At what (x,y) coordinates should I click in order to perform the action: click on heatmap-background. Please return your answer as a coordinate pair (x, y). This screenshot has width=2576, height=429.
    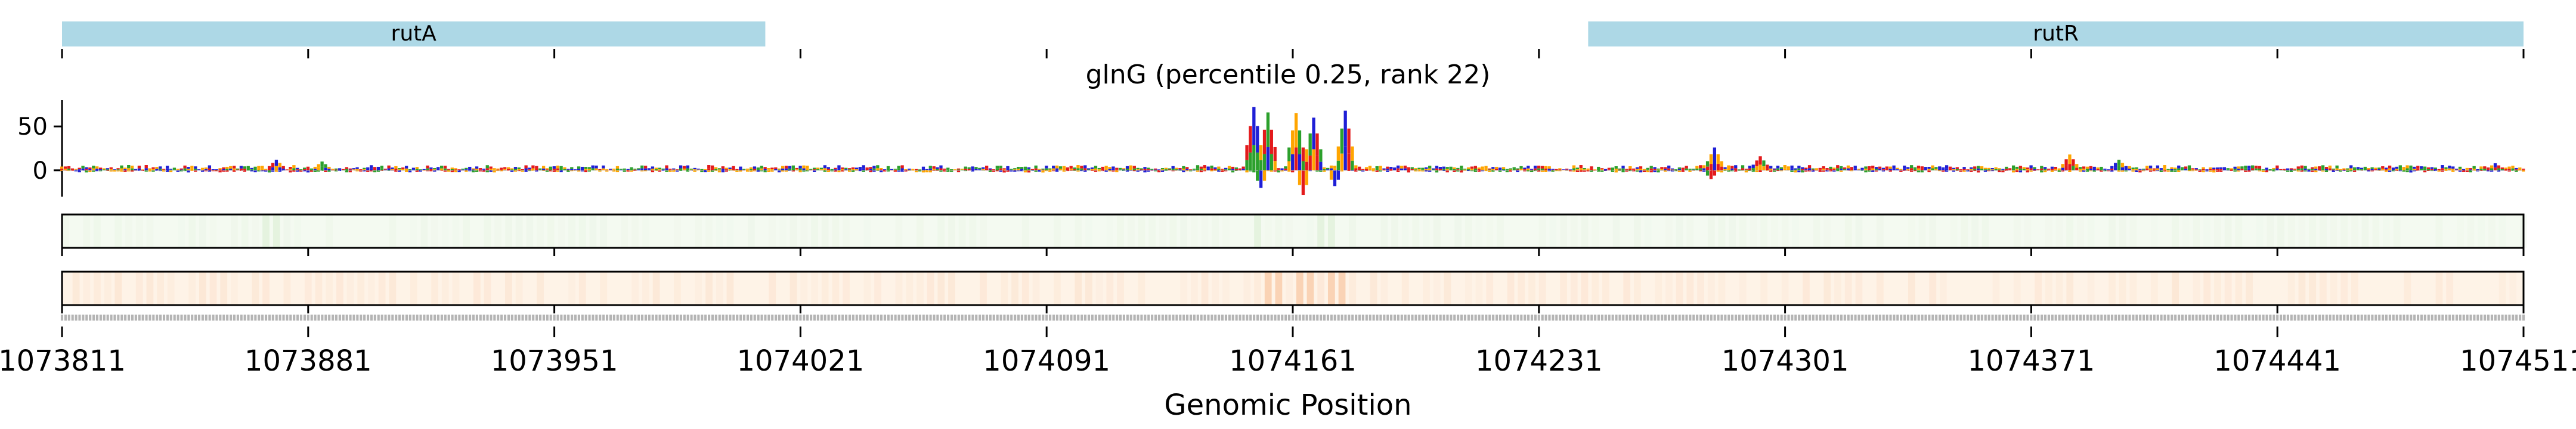
    Looking at the image, I should click on (1293, 288).